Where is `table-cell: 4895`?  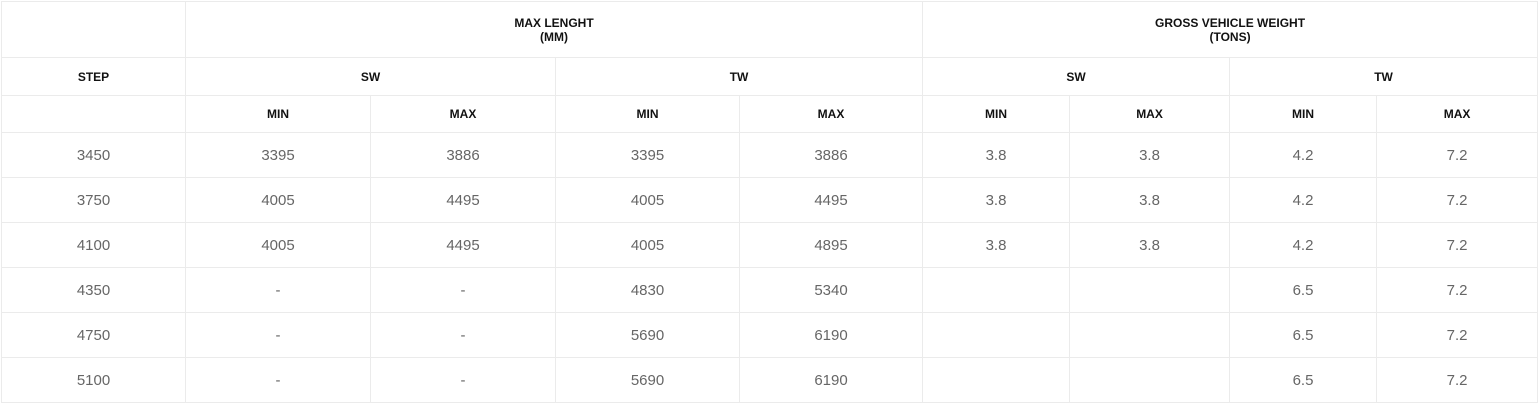
table-cell: 4895 is located at coordinates (831, 245).